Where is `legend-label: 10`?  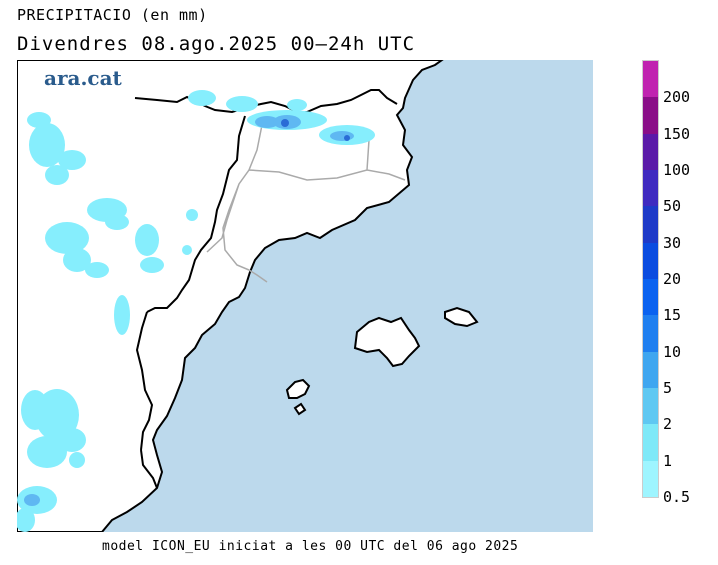 legend-label: 10 is located at coordinates (672, 351).